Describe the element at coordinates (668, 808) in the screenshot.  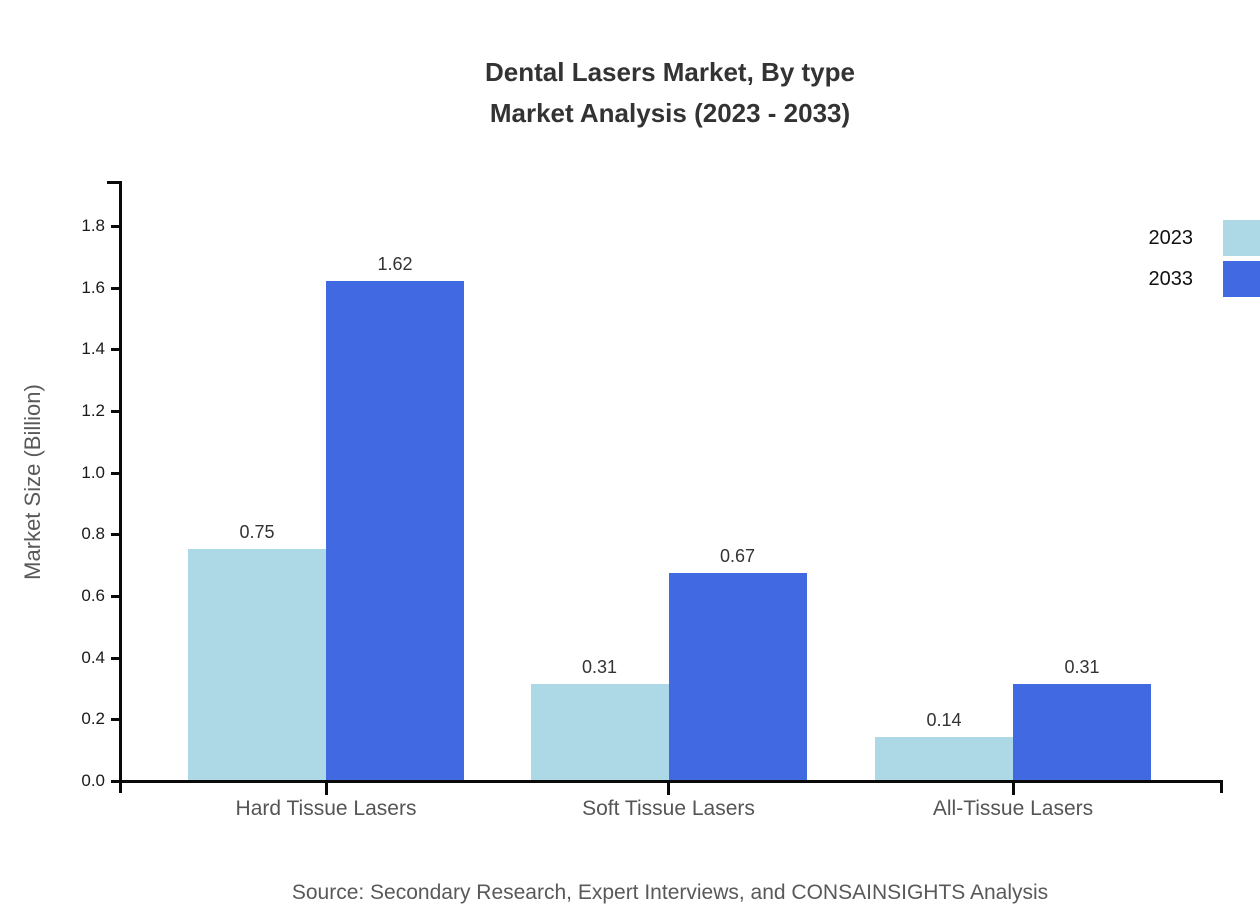
I see `x-category-label: Soft Tissue Lasers` at that location.